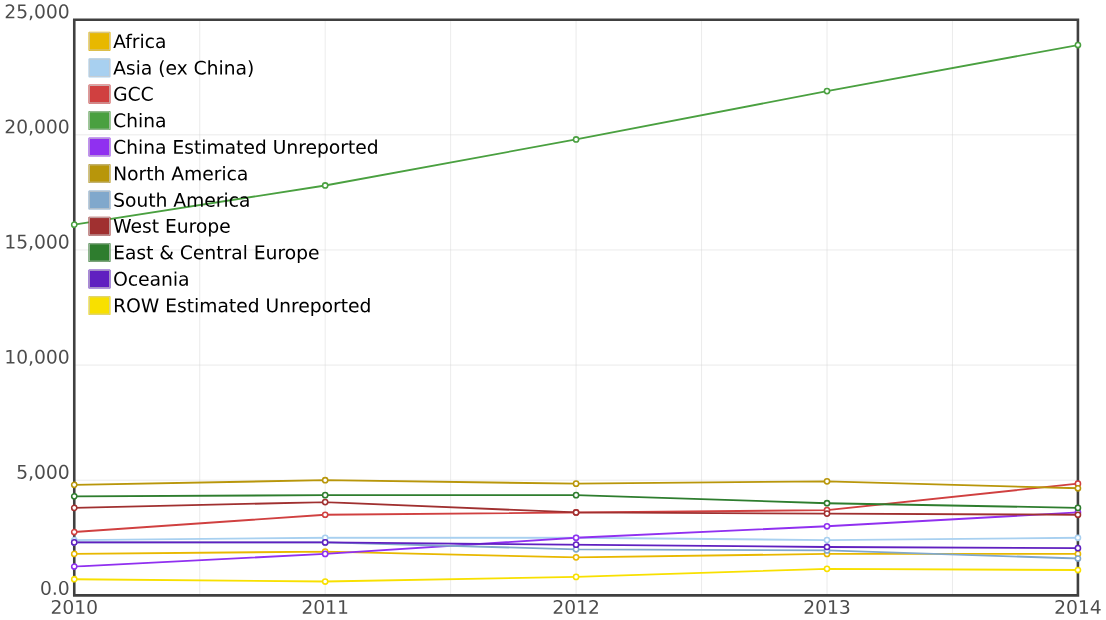 Image resolution: width=1106 pixels, height=620 pixels. What do you see at coordinates (55, 588) in the screenshot?
I see `y-tick-label: 0.0` at bounding box center [55, 588].